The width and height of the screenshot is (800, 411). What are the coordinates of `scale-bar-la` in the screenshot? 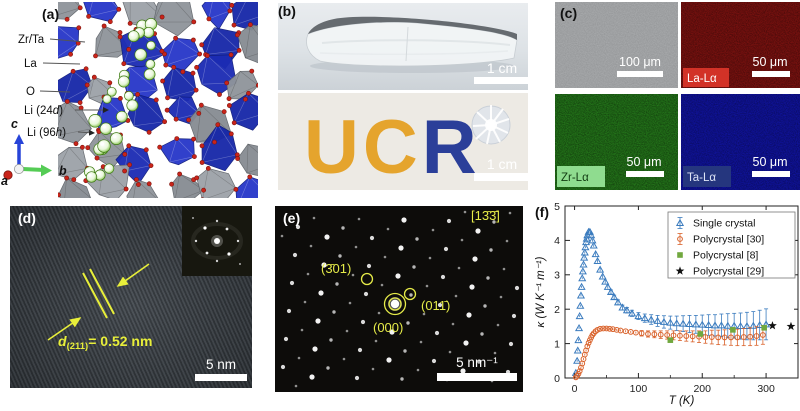 It's located at (771, 74).